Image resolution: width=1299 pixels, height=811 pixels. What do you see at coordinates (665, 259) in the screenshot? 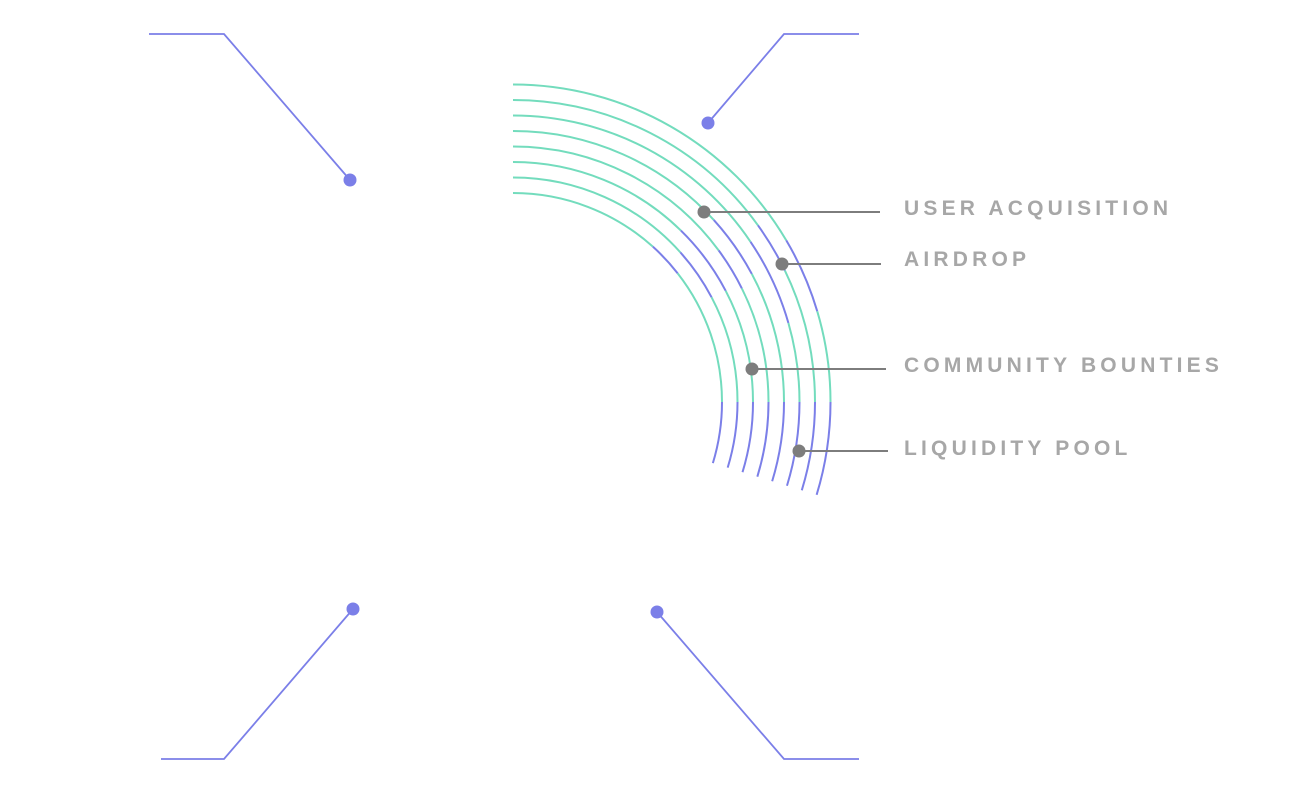
I see `arc-1-segment-indigo-mid` at bounding box center [665, 259].